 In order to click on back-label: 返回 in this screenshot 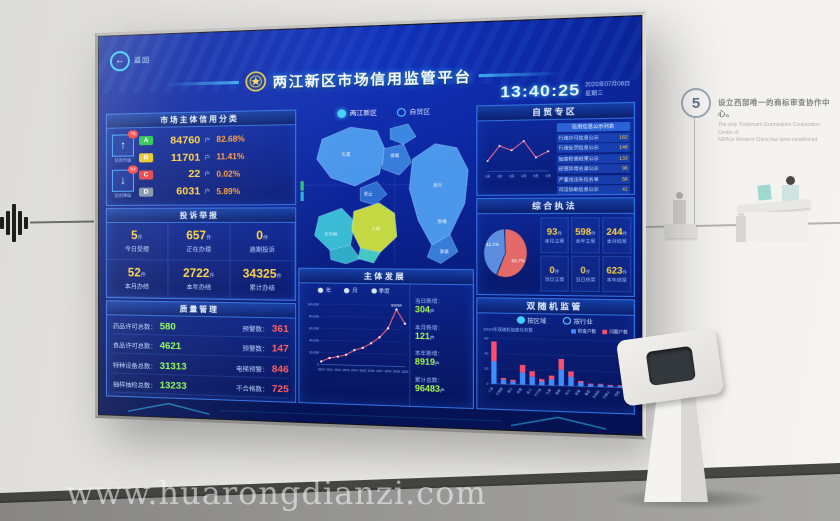, I will do `click(142, 61)`.